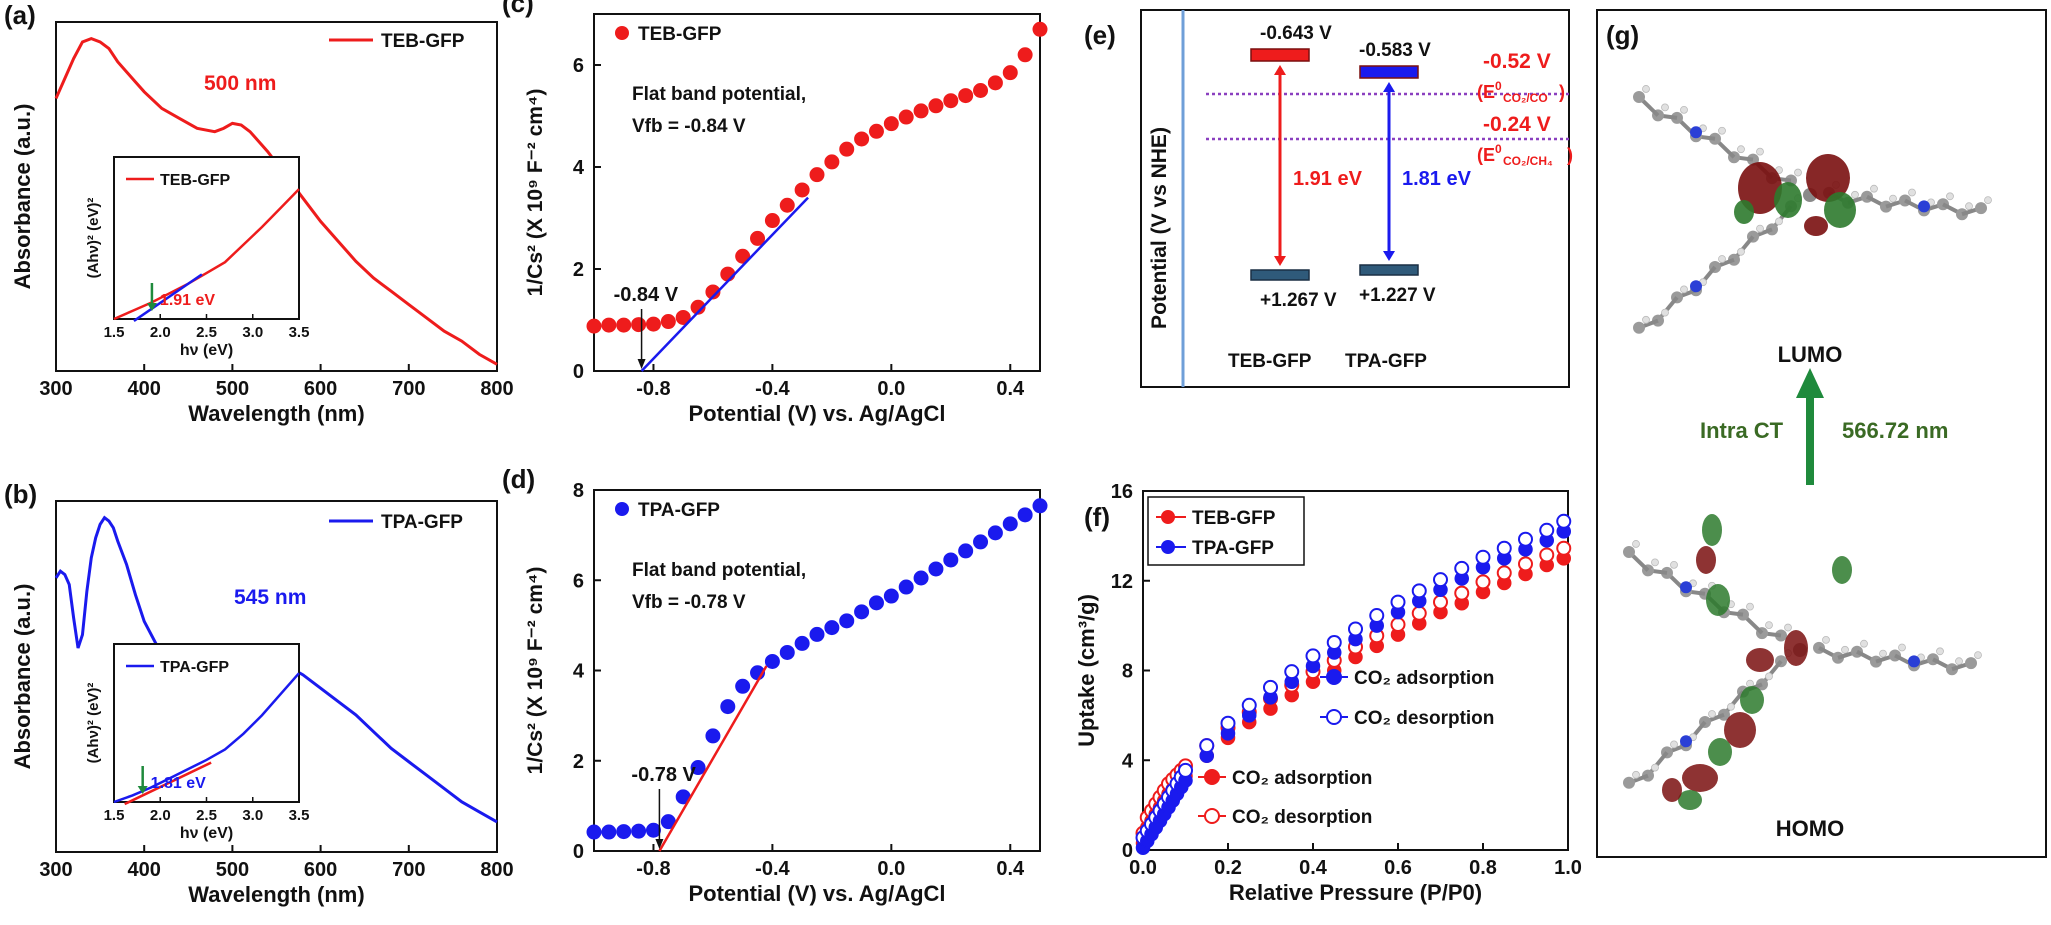 Image resolution: width=2051 pixels, height=925 pixels. What do you see at coordinates (1895, 430) in the screenshot?
I see `wavelength-label: 566.72 nm` at bounding box center [1895, 430].